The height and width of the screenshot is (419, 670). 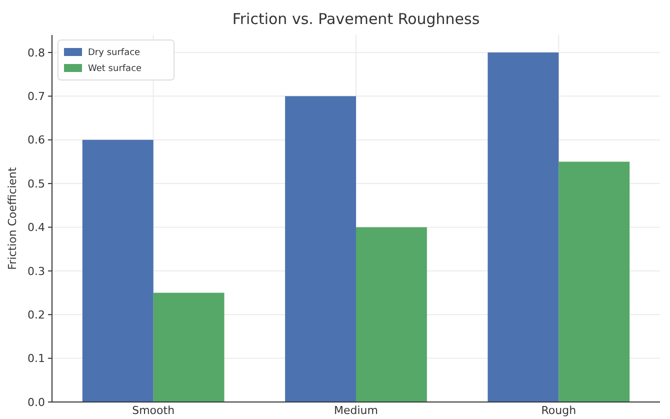 What do you see at coordinates (36, 359) in the screenshot?
I see `y-tick-label: 0.1` at bounding box center [36, 359].